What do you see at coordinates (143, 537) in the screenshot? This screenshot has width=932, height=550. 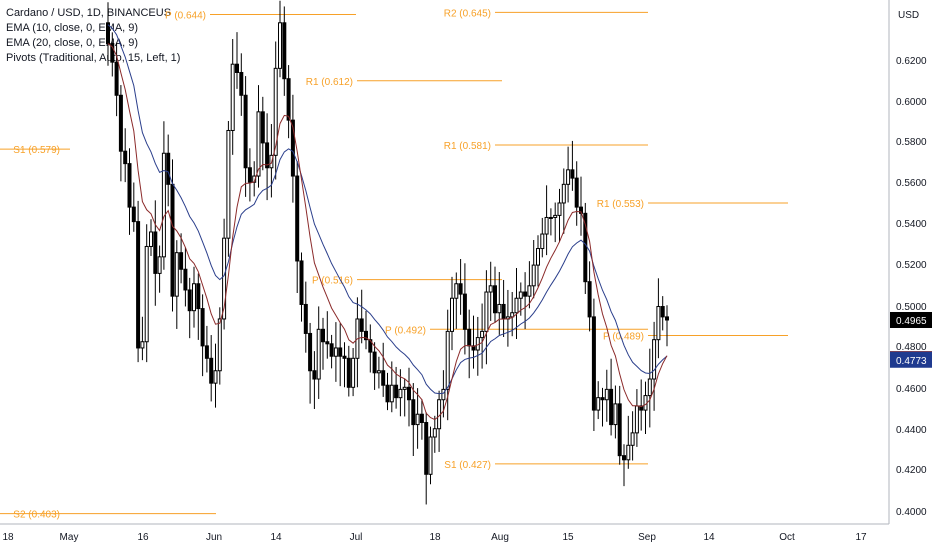 I see `time-tick-label: 16` at bounding box center [143, 537].